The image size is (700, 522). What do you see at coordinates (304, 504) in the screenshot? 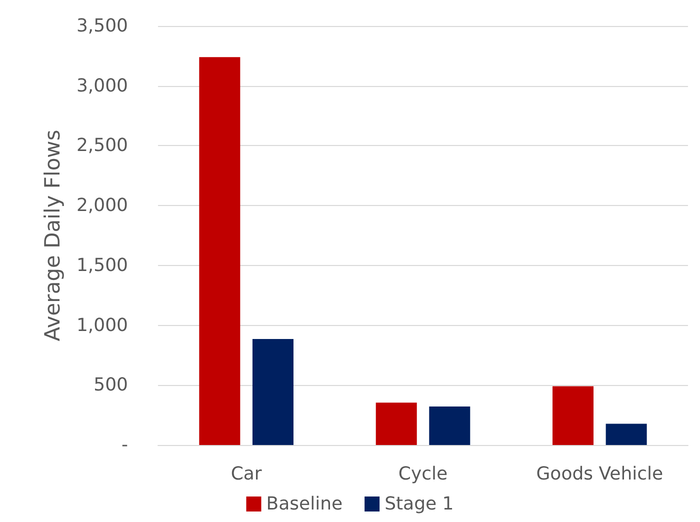
I see `legend-label: Baseline` at bounding box center [304, 504].